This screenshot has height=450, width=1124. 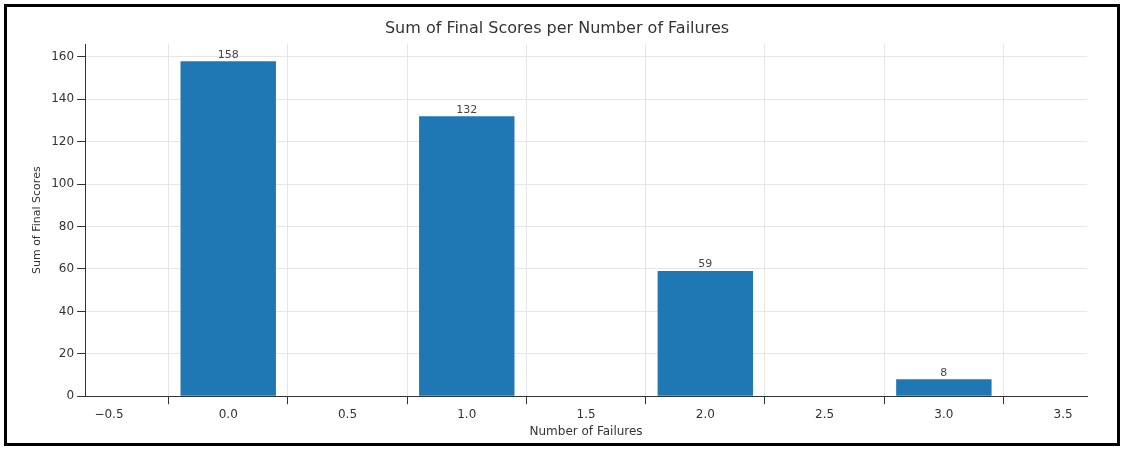 I want to click on x-tick-label: −0.5, so click(x=109, y=413).